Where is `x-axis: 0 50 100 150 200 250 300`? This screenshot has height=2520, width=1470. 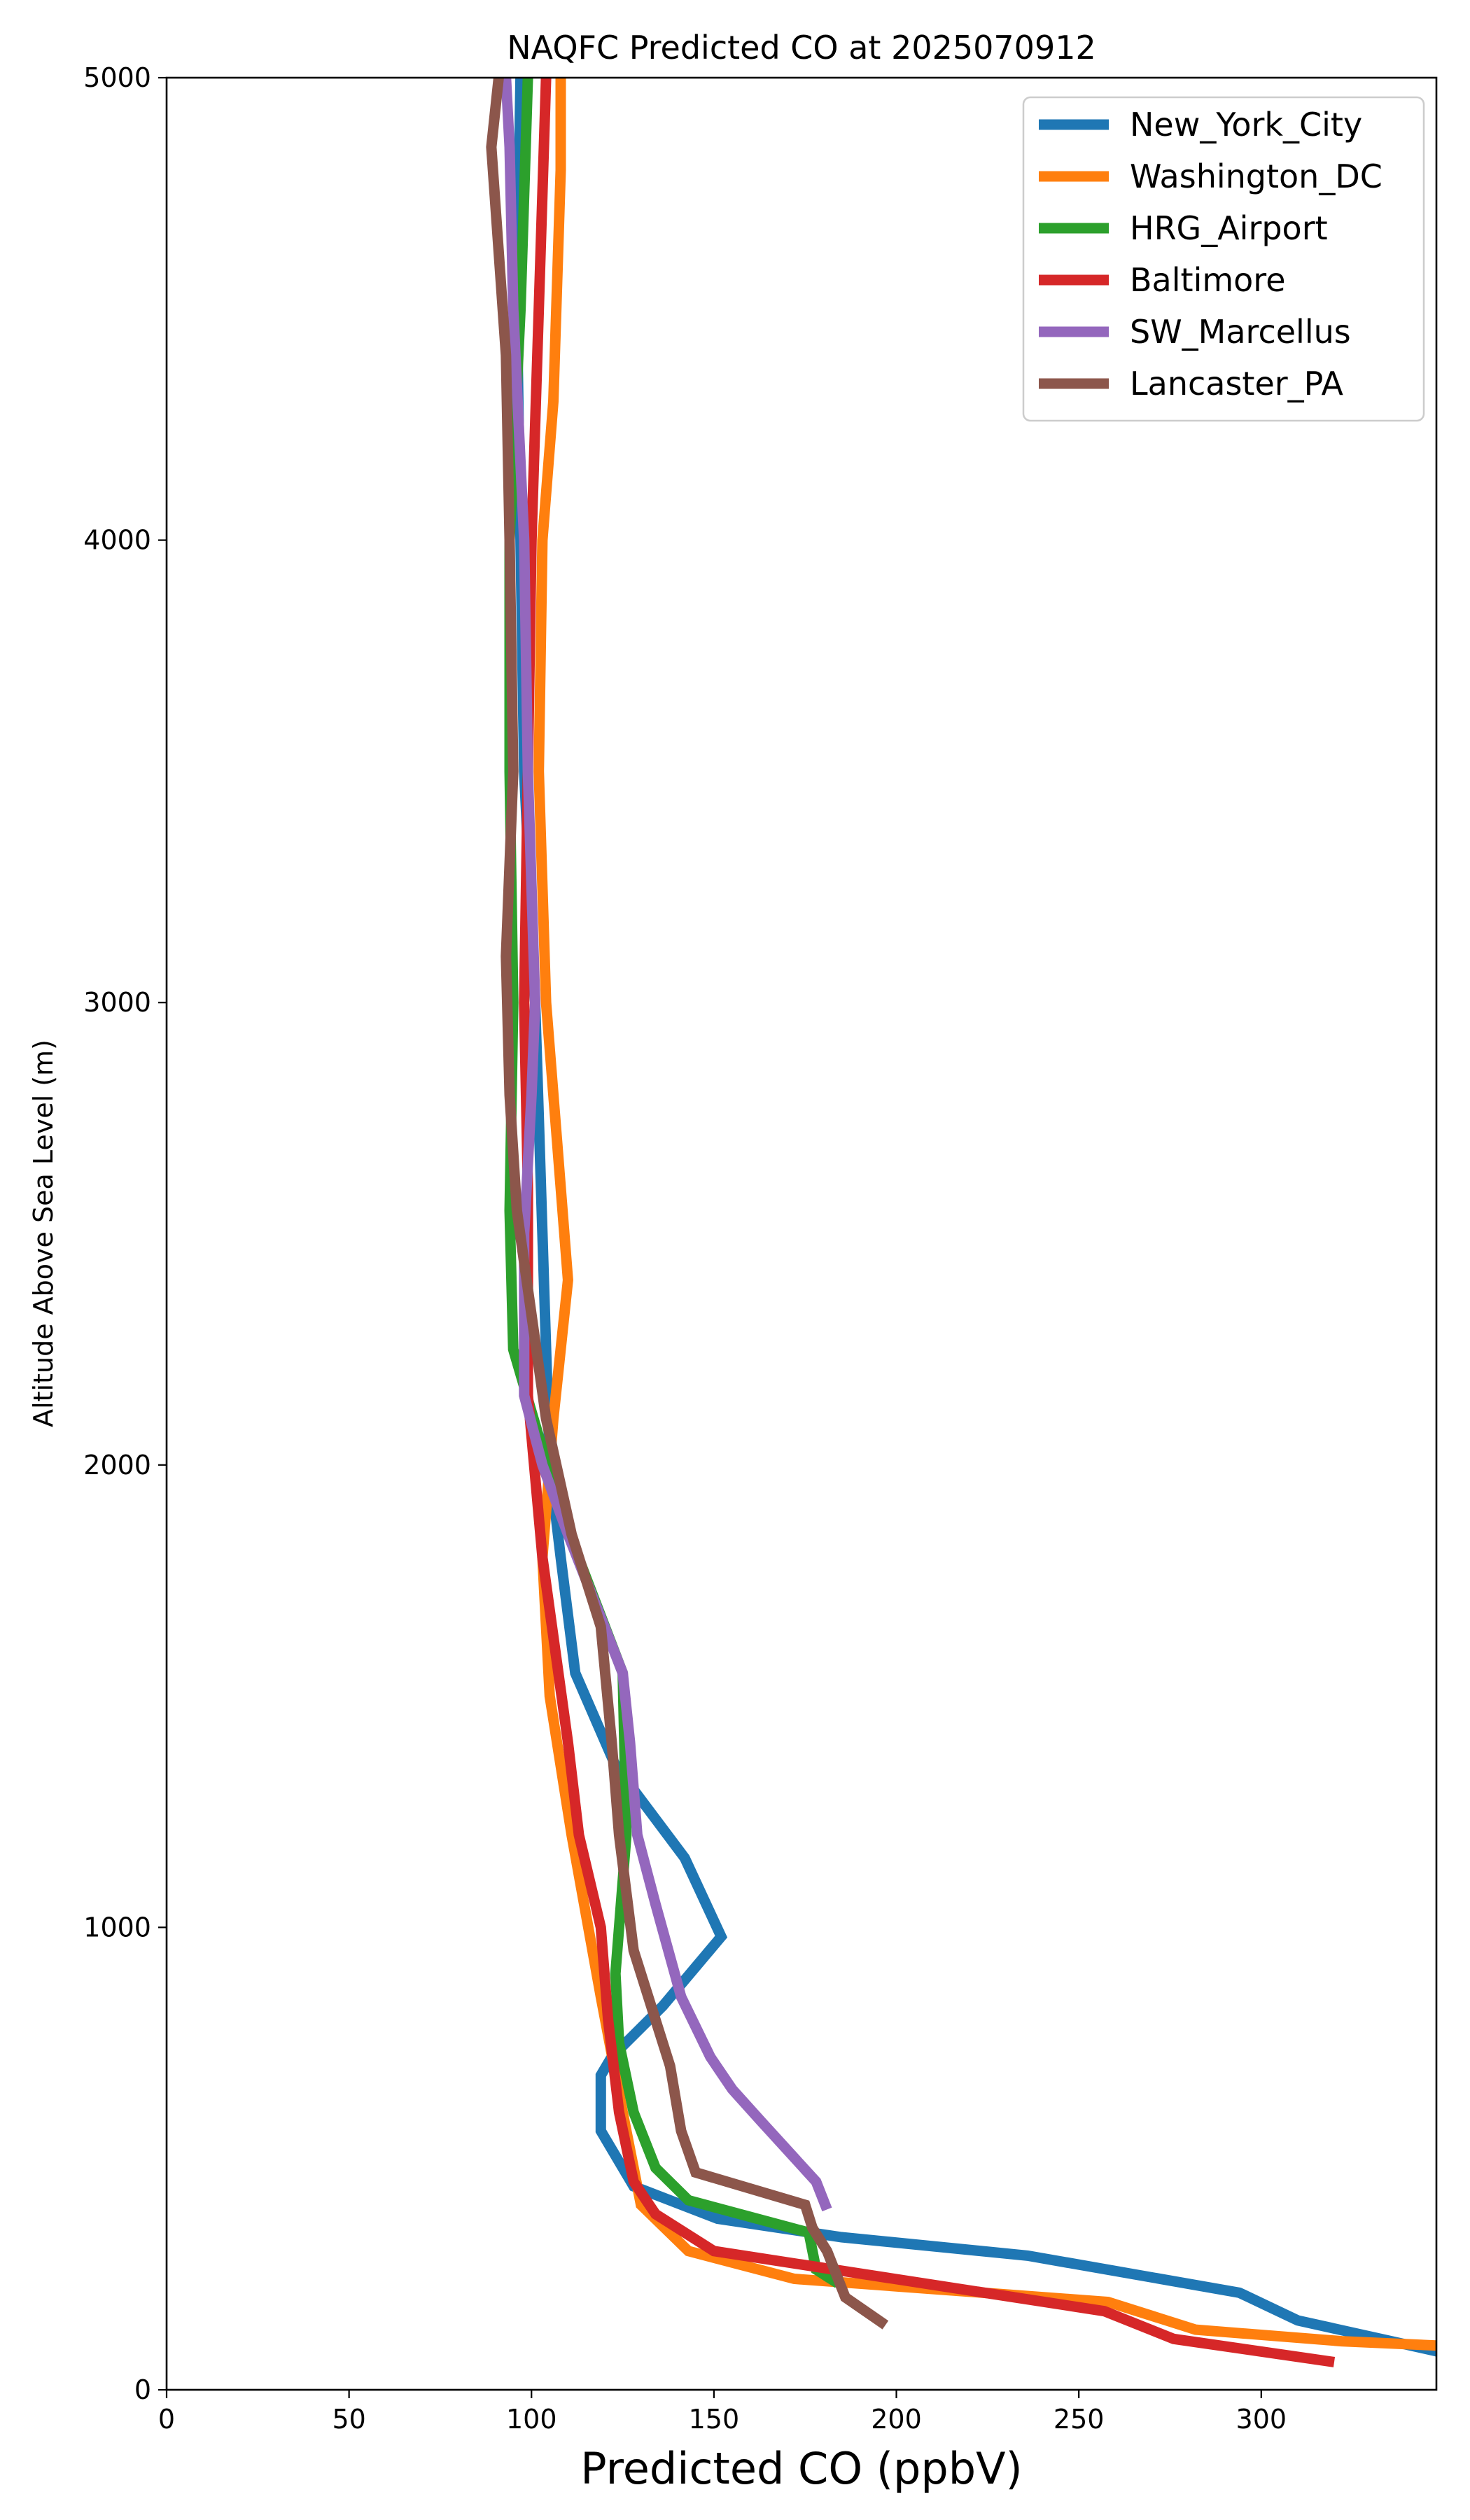 x-axis: 0 50 100 150 200 250 300 is located at coordinates (722, 2412).